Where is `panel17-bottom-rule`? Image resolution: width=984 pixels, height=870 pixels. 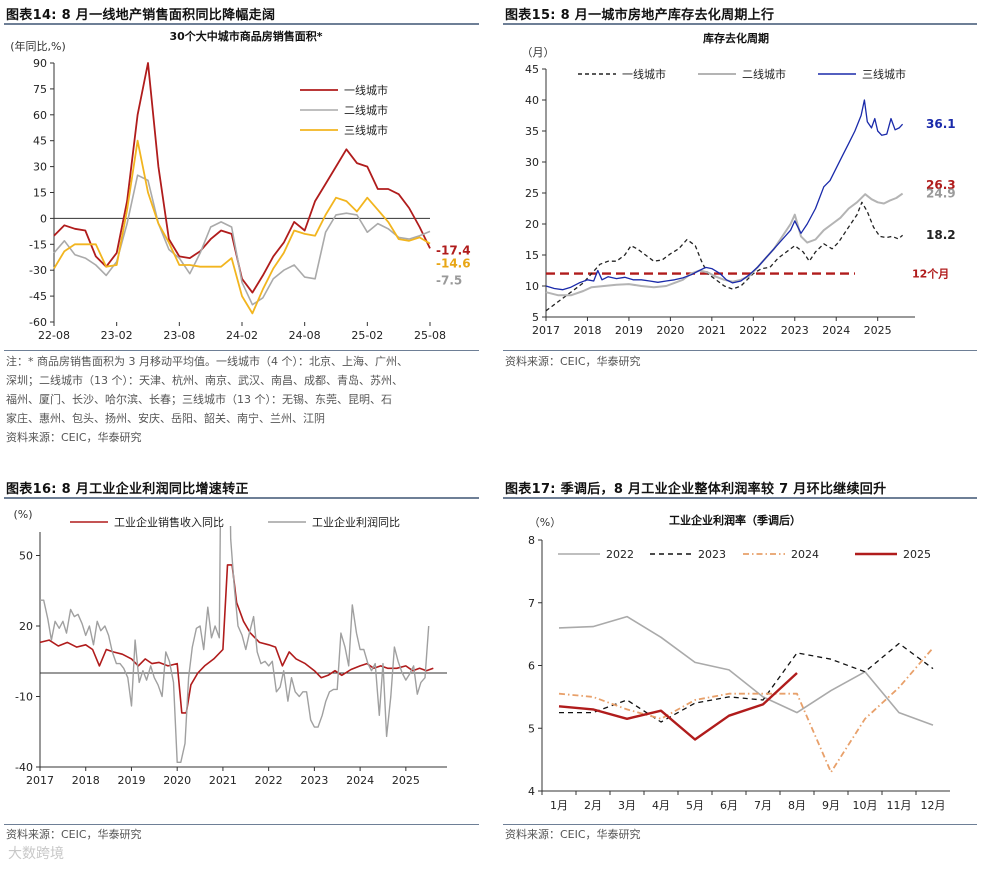 panel17-bottom-rule is located at coordinates (740, 824).